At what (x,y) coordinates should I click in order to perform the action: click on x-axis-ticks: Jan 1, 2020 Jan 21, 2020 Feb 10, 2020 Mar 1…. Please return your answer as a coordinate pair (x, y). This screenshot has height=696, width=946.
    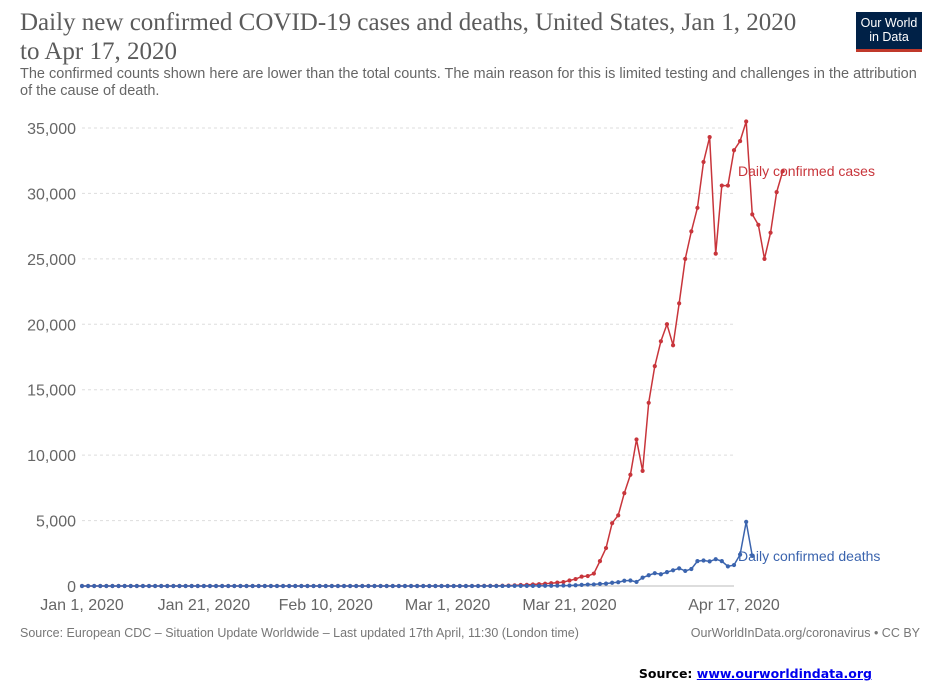
    Looking at the image, I should click on (410, 605).